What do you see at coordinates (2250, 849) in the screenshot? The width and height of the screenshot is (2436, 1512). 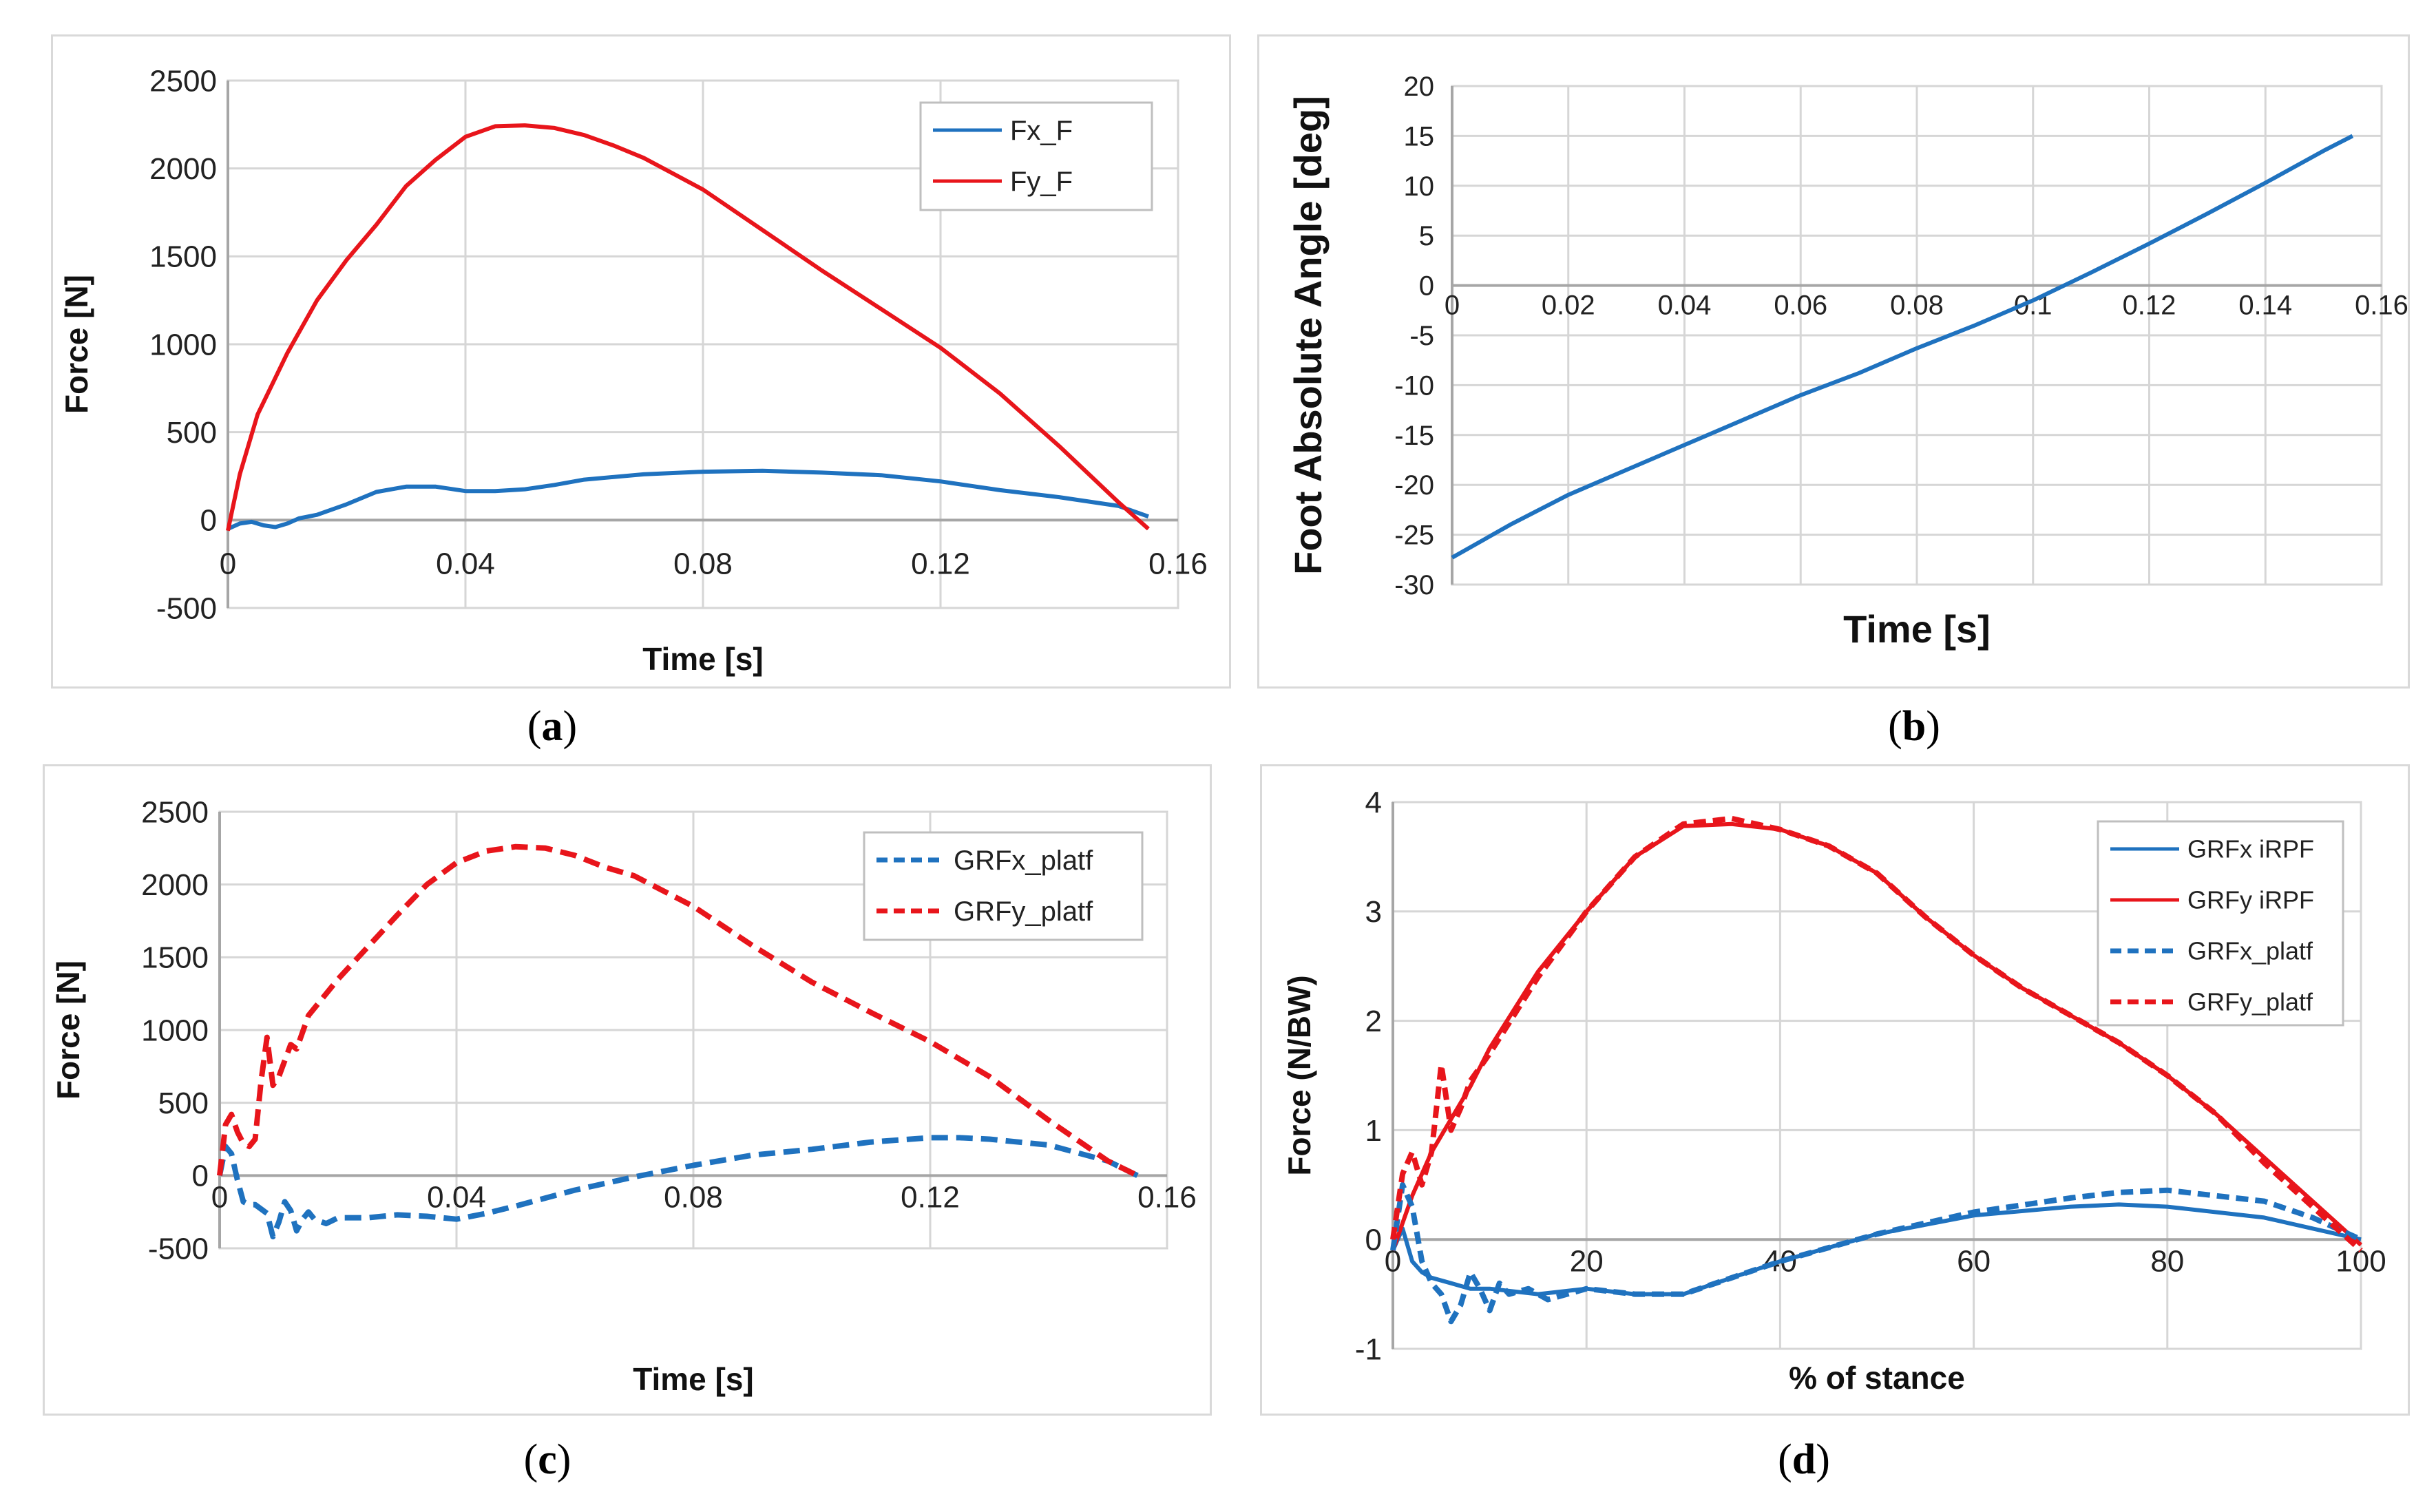 I see `legend-label: GRFx iRPF` at bounding box center [2250, 849].